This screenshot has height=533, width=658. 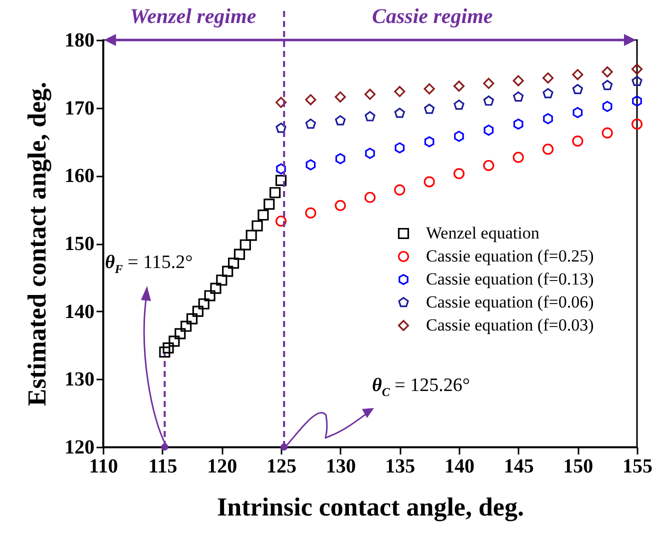 I want to click on y-tick-label: 130, so click(x=79, y=379).